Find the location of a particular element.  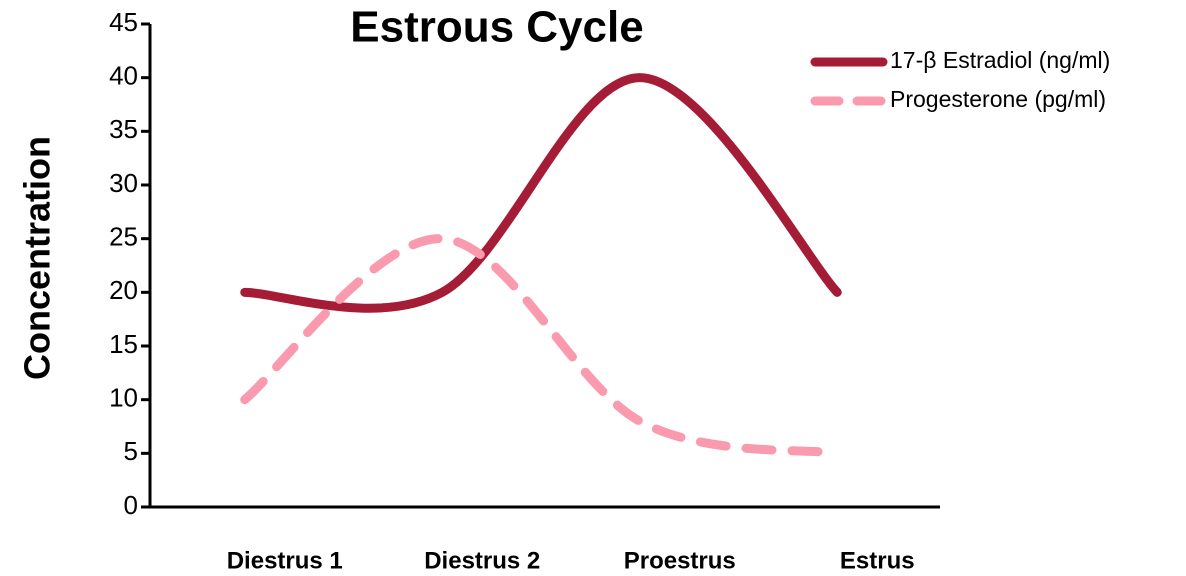

legend-label: 17-β Estradiol (ng/ml) is located at coordinates (1000, 60).